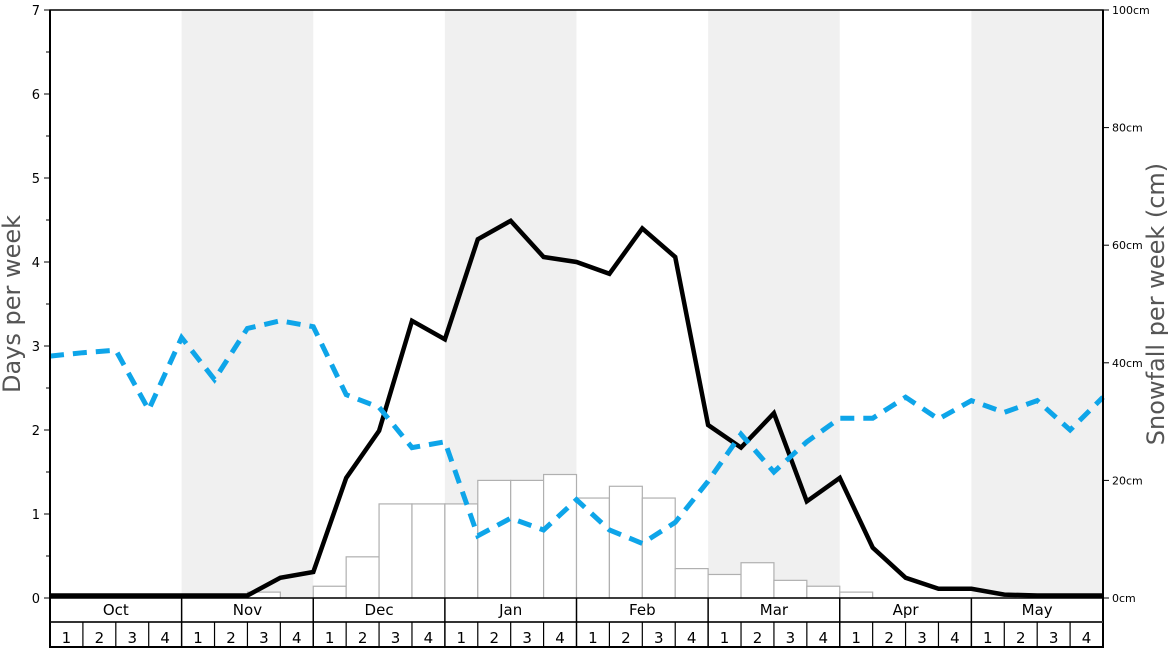 This screenshot has height=652, width=1168. I want to click on left-tick-label: 6, so click(36, 95).